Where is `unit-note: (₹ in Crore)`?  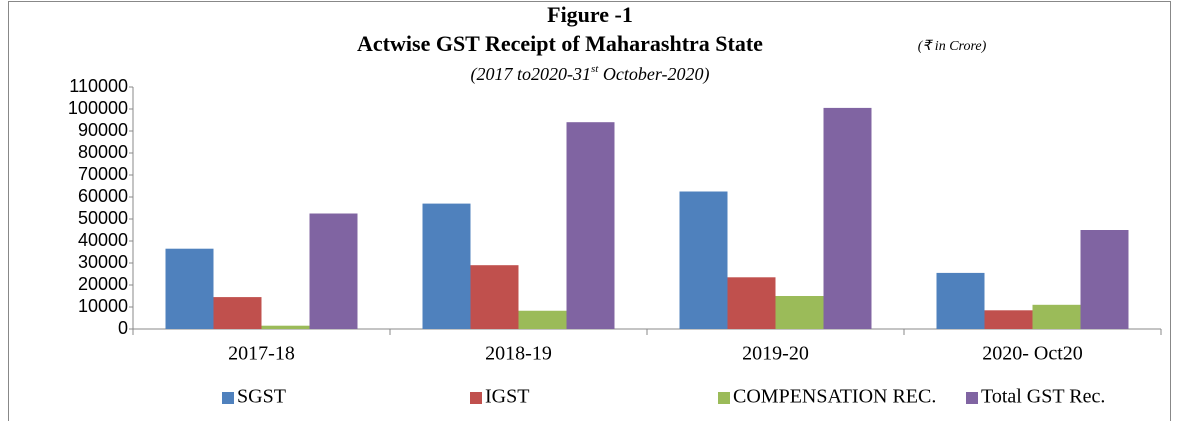 unit-note: (₹ in Crore) is located at coordinates (952, 46).